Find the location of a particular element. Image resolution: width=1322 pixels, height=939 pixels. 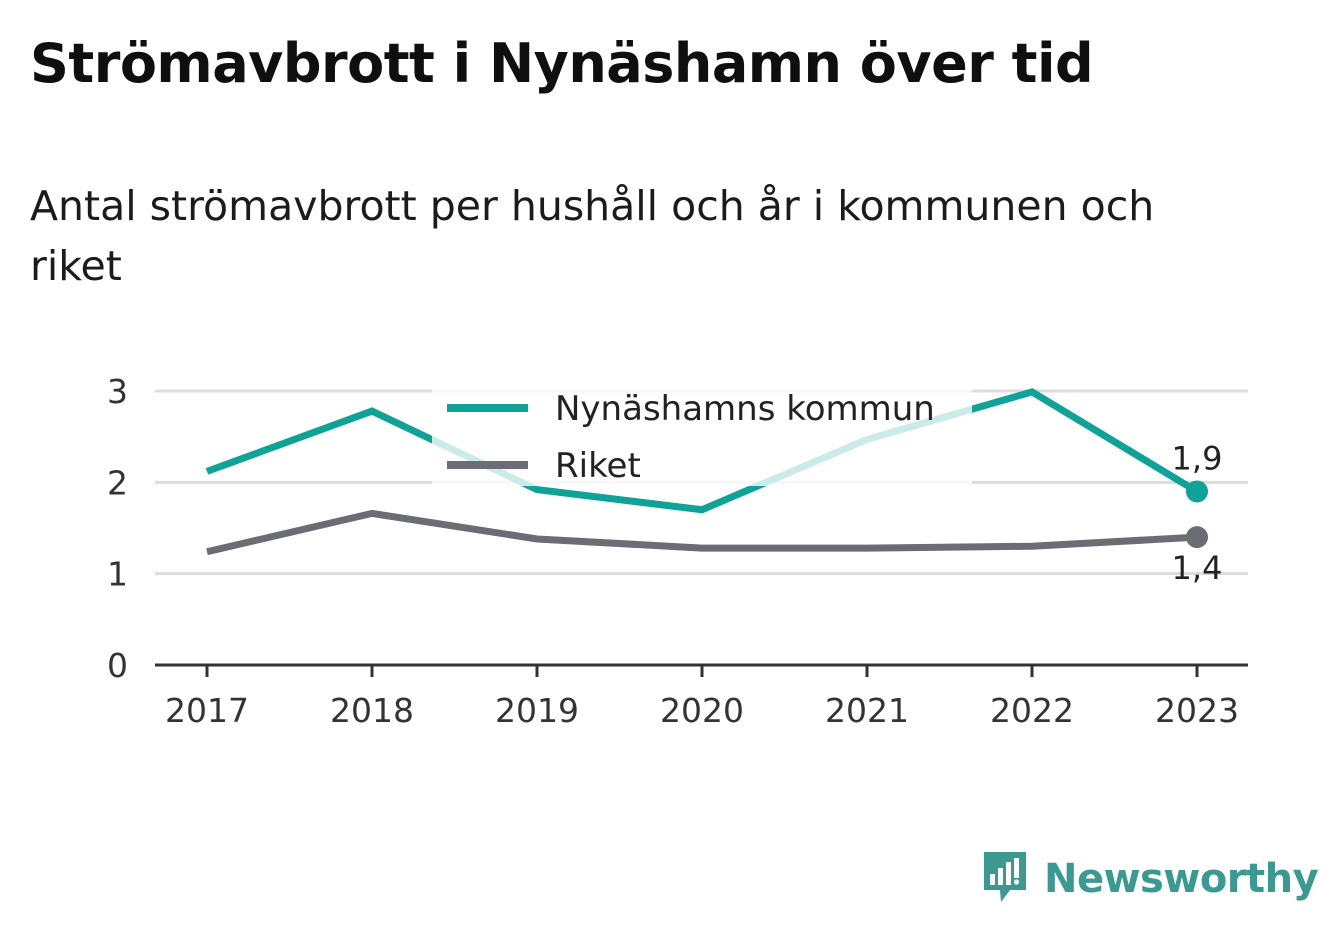

brand-name: Newsworthy is located at coordinates (1181, 879).